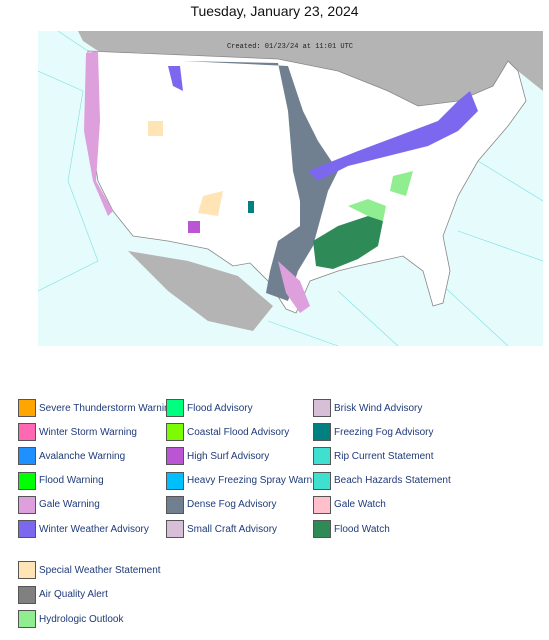 This screenshot has width=549, height=640. Describe the element at coordinates (367, 210) in the screenshot. I see `hydrologic-outlook-area` at that location.